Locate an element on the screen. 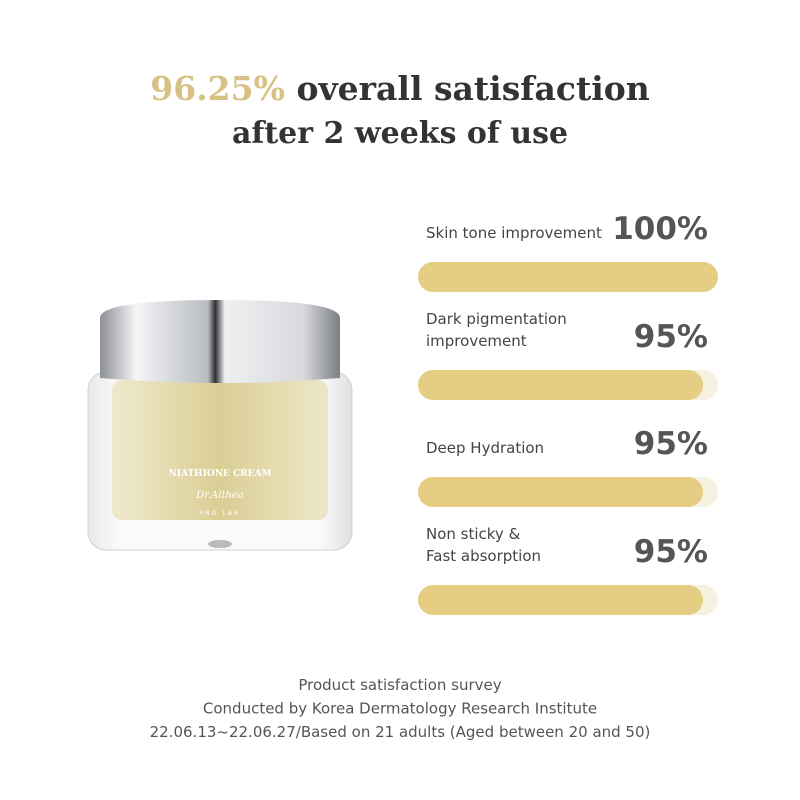 Image resolution: width=800 pixels, height=800 pixels. category-label: Dark pigmentation is located at coordinates (496, 319).